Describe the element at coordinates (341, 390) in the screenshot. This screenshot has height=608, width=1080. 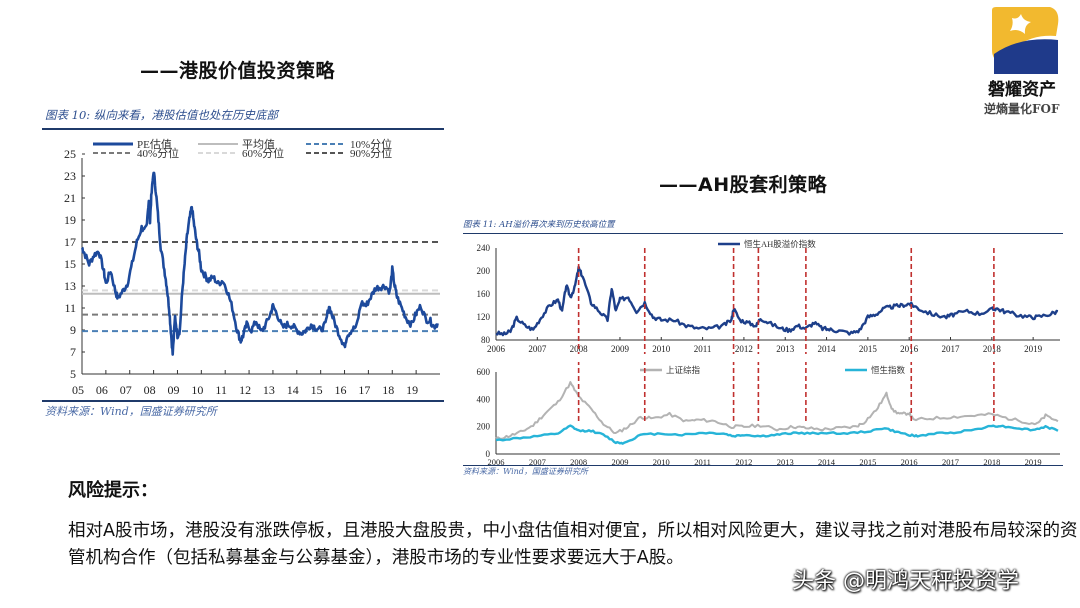
I see `svg-text: 16` at that location.